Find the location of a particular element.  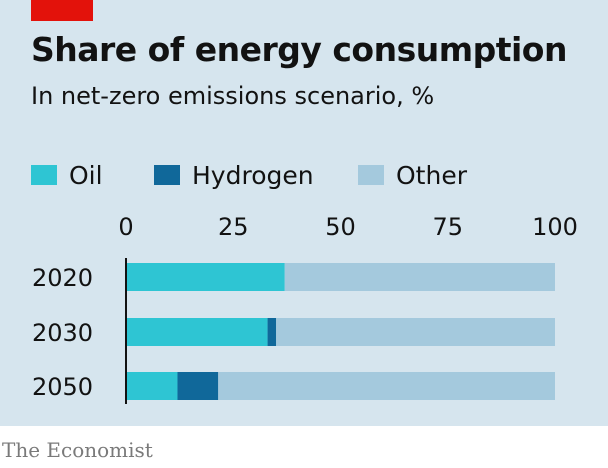

bar-segment-hydrogen-2030 is located at coordinates (272, 332).